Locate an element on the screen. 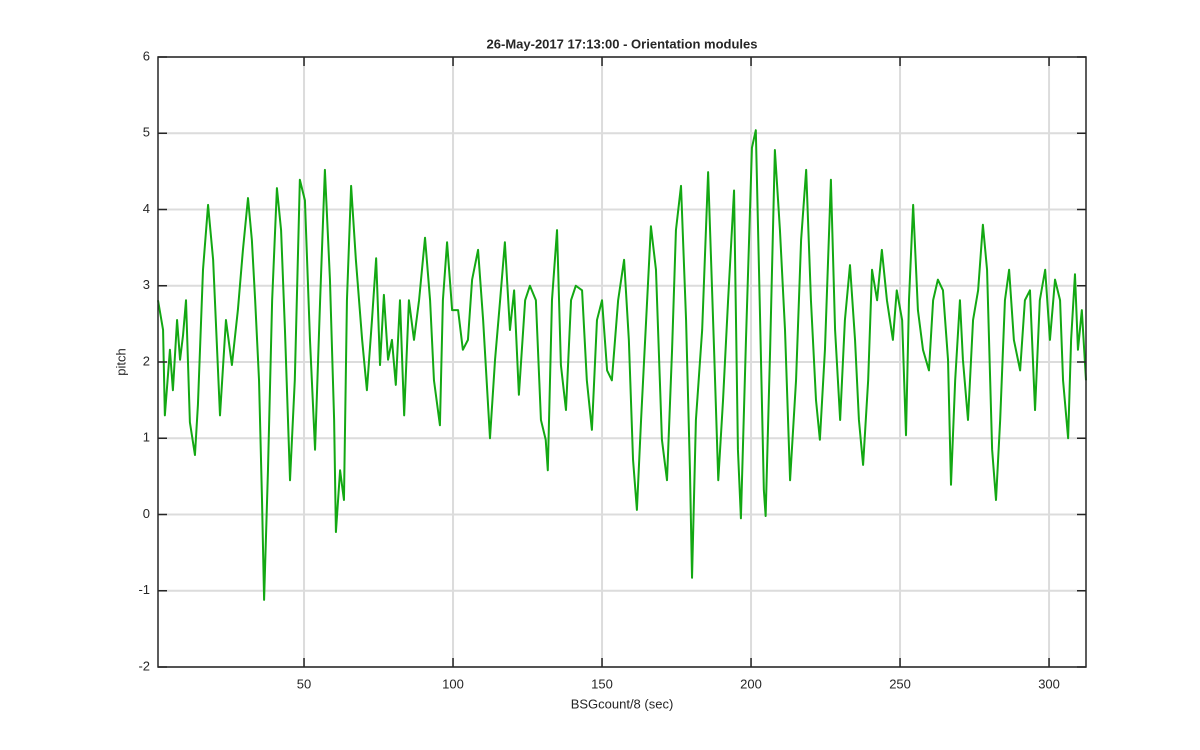  x-axis-label: BSGcount/8 (sec) is located at coordinates (622, 703).